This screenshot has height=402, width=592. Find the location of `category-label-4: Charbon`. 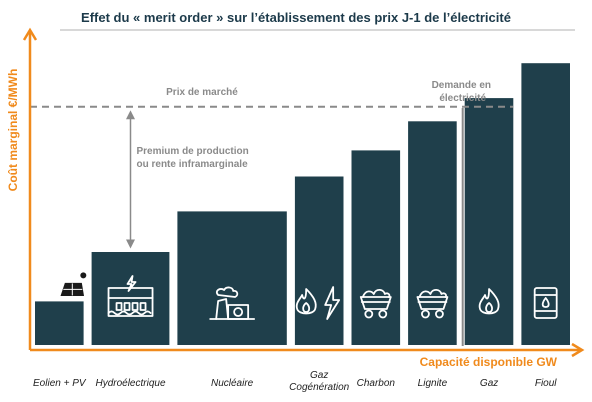

category-label-4: Charbon is located at coordinates (376, 383).